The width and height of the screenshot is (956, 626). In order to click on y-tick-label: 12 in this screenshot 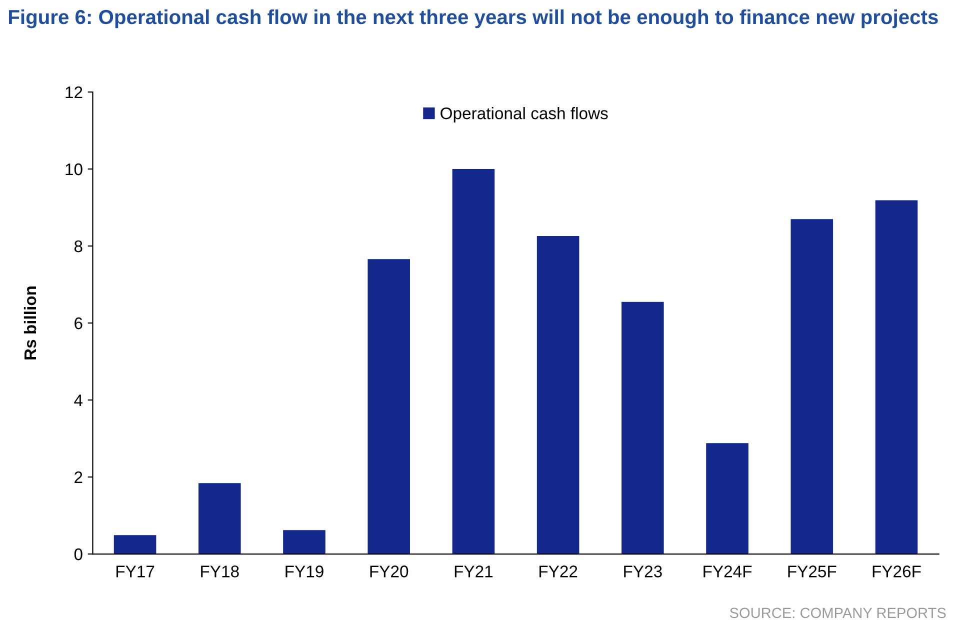, I will do `click(74, 92)`.